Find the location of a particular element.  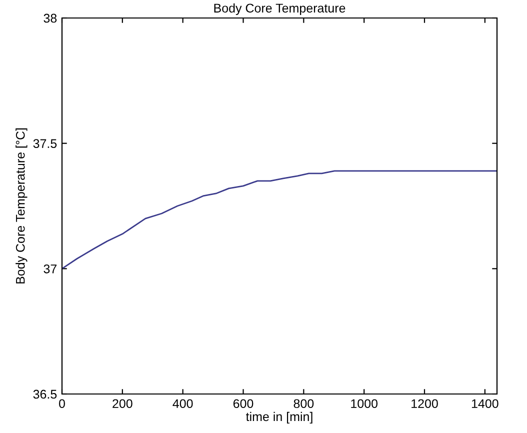

x-tick-label: 800 is located at coordinates (304, 403).